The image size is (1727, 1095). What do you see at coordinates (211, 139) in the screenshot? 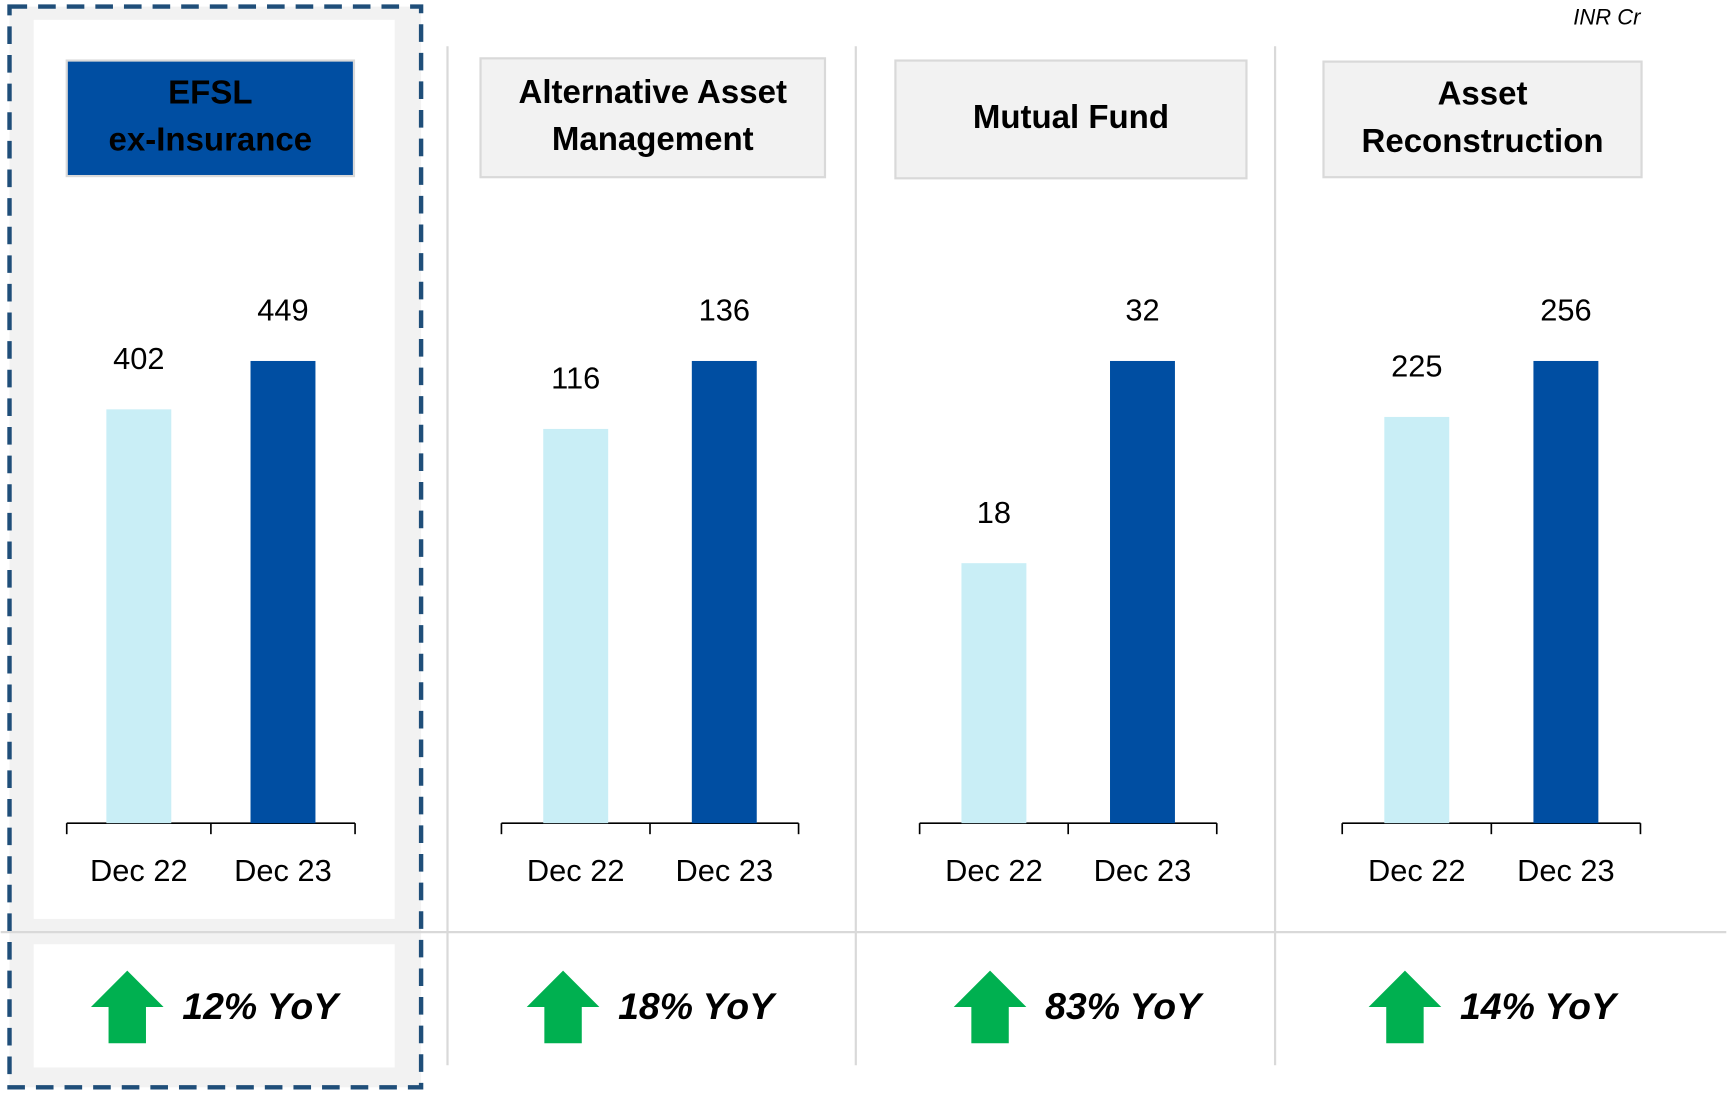
I see `panel-title: ex-Insurance` at bounding box center [211, 139].